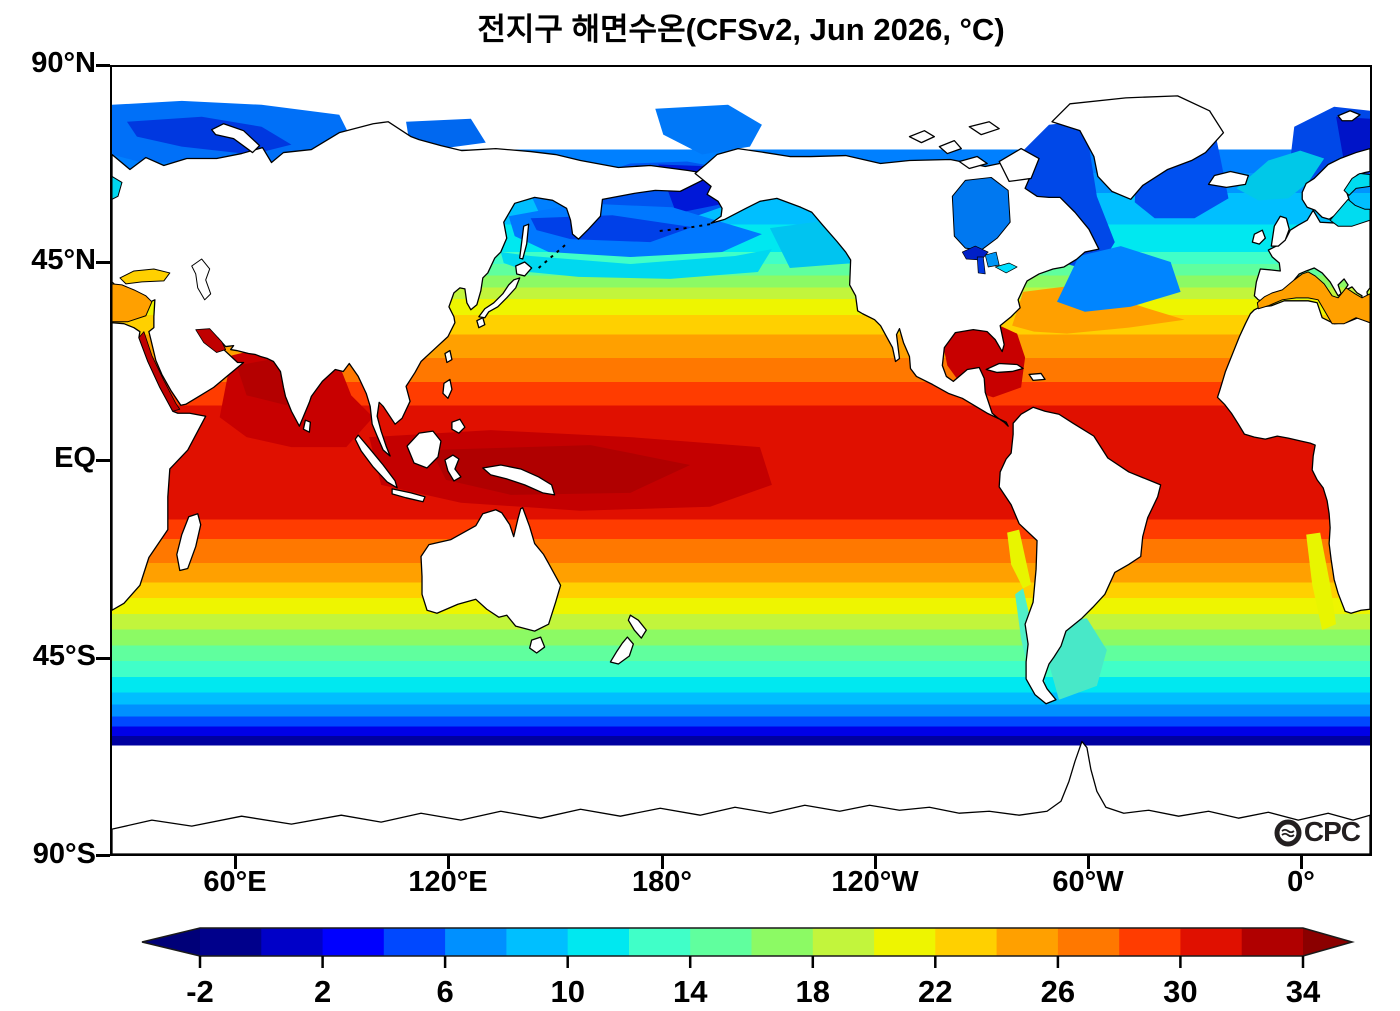 The height and width of the screenshot is (1011, 1400). What do you see at coordinates (524, 241) in the screenshot?
I see `sakhalin` at bounding box center [524, 241].